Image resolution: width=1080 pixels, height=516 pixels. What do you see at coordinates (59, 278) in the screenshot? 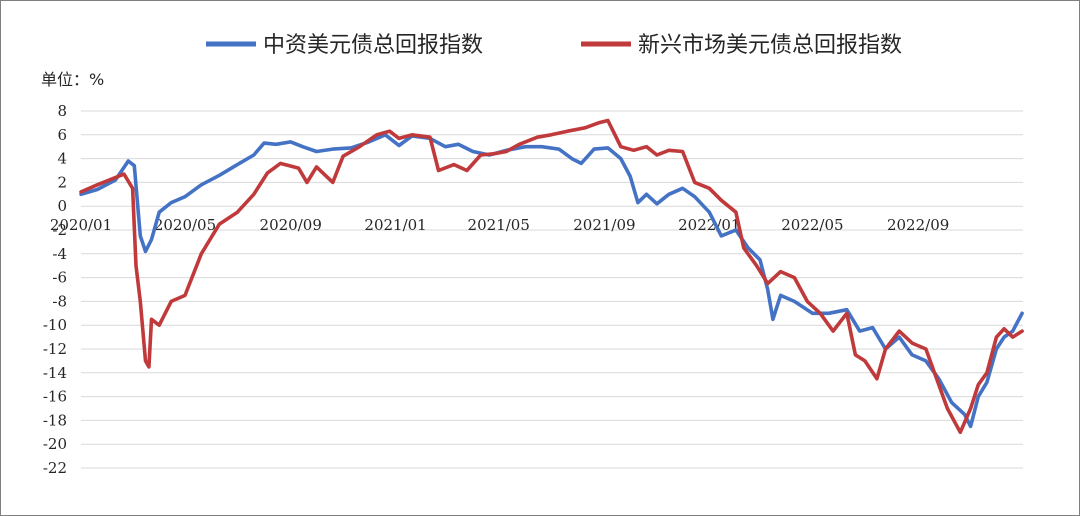
I see `y-tick-label: -6` at bounding box center [59, 278].